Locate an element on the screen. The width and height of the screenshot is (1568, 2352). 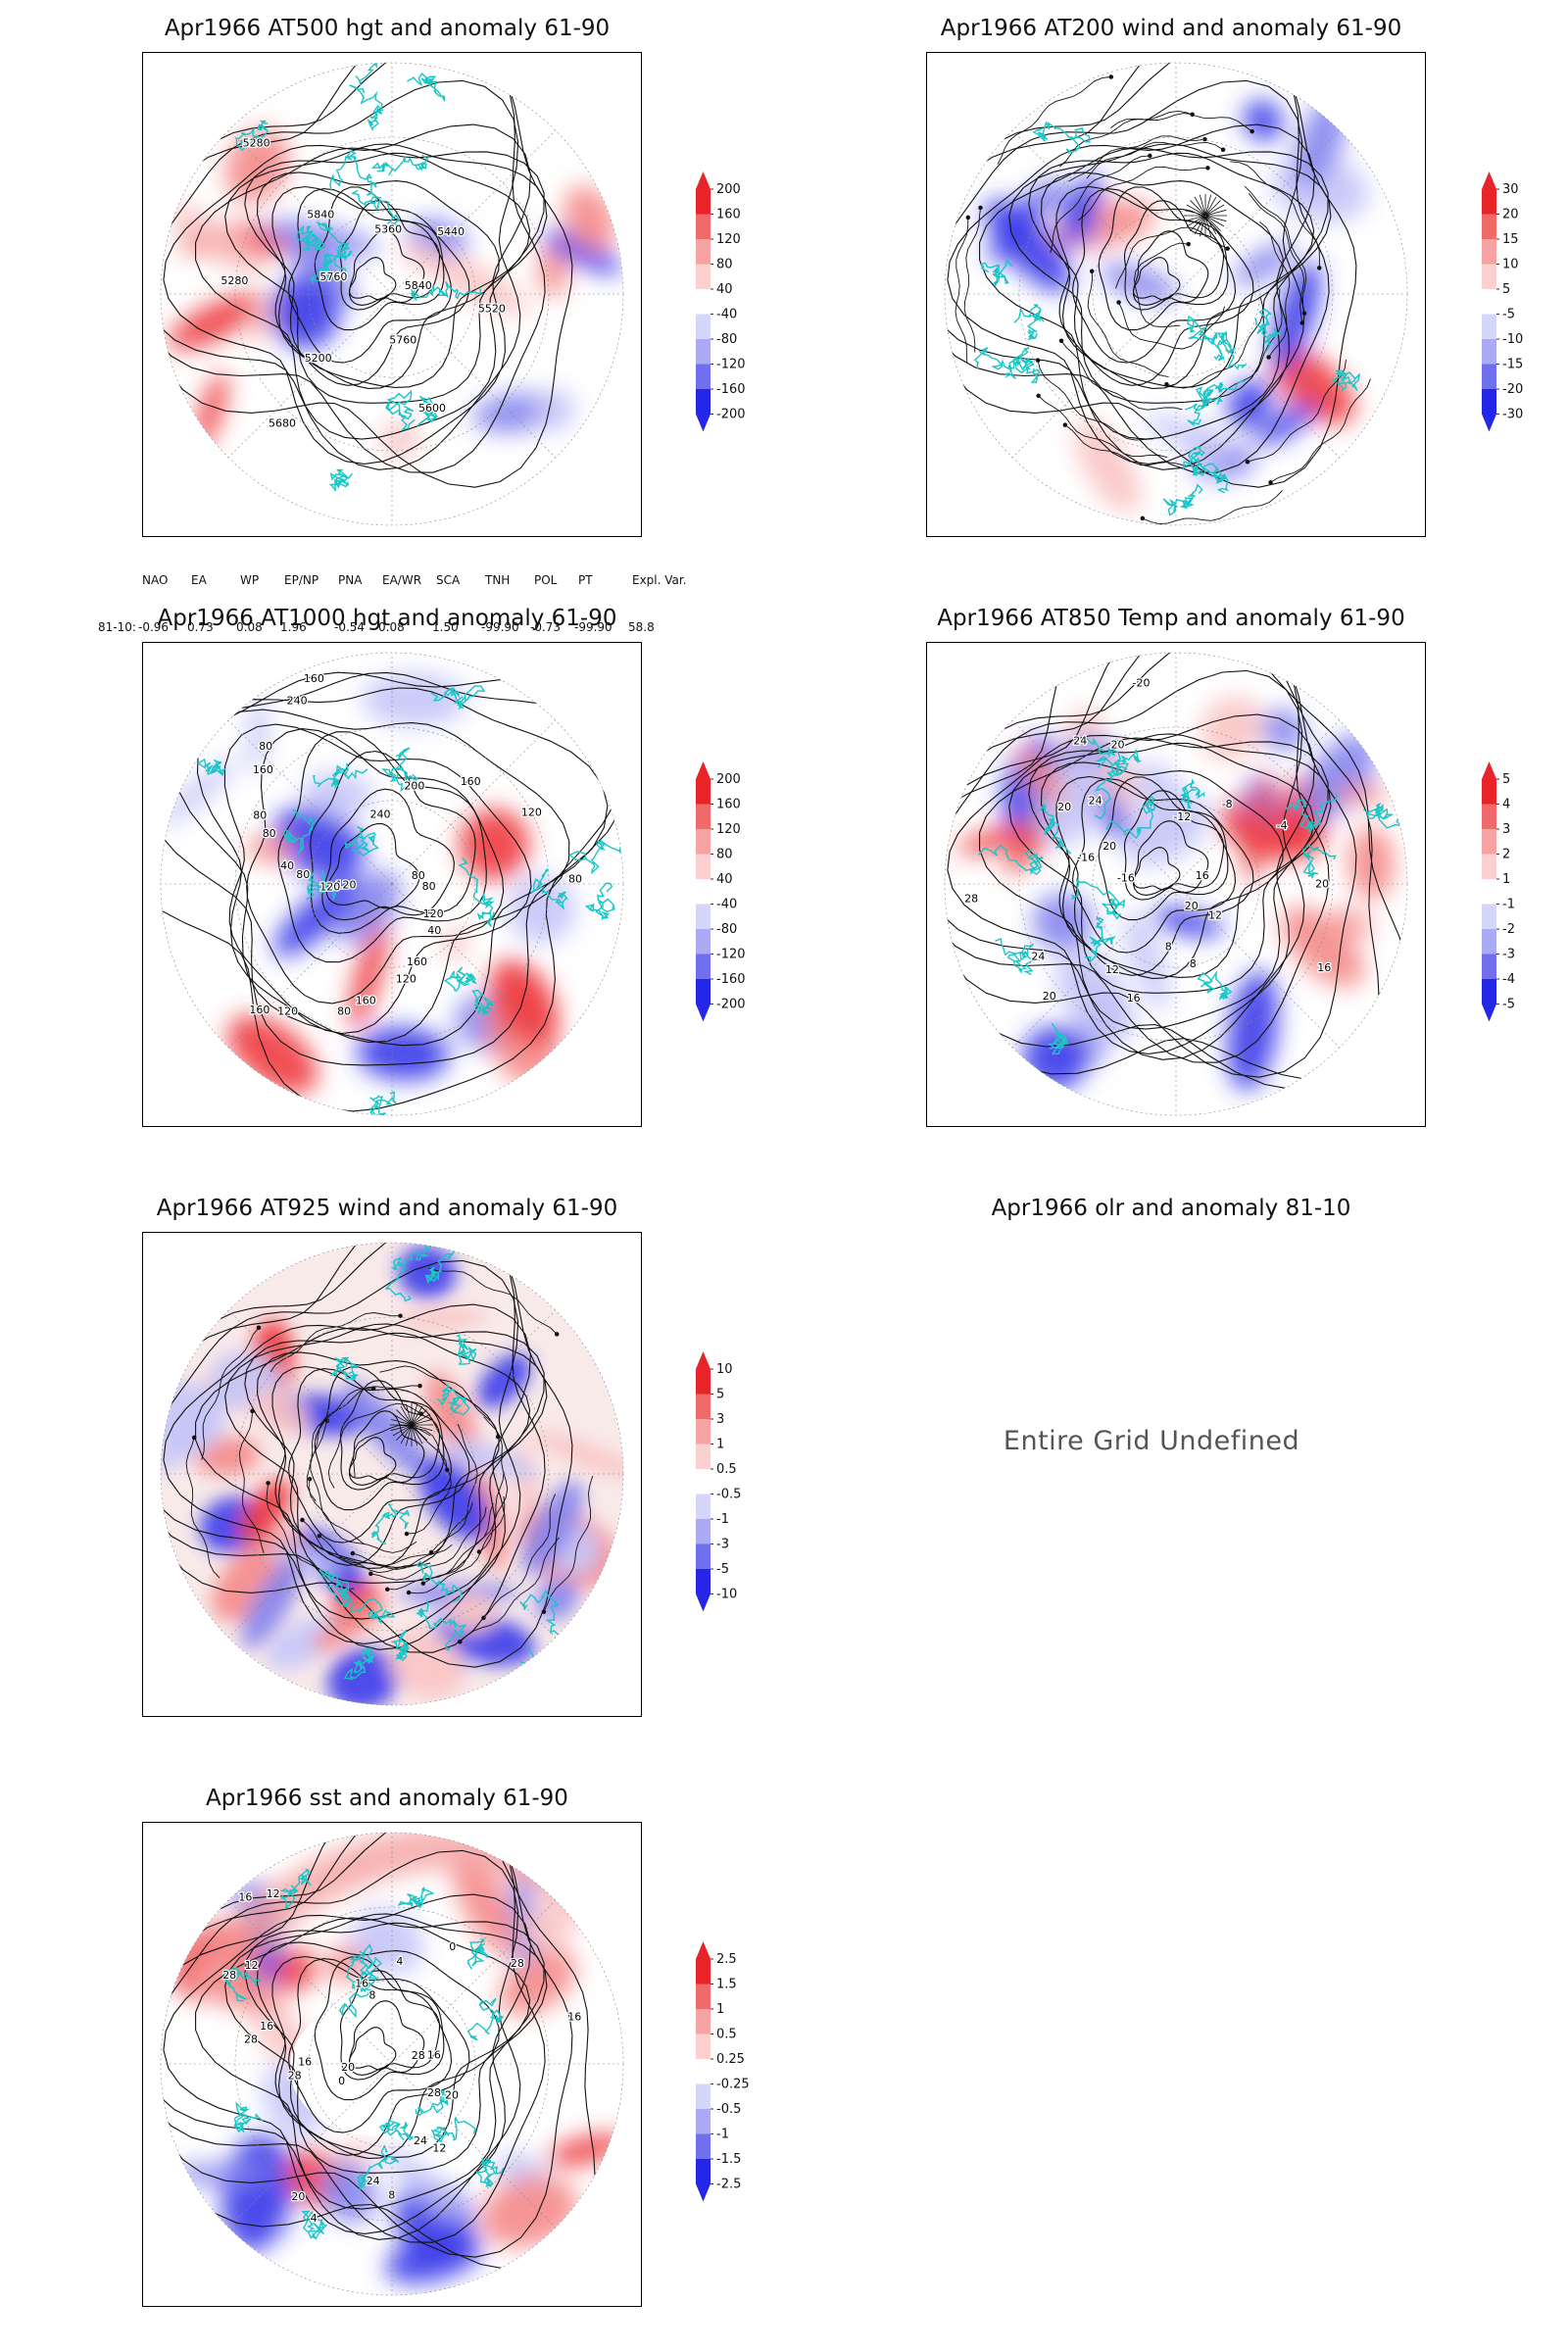
colorbar-tick-label: 160 is located at coordinates (728, 805).